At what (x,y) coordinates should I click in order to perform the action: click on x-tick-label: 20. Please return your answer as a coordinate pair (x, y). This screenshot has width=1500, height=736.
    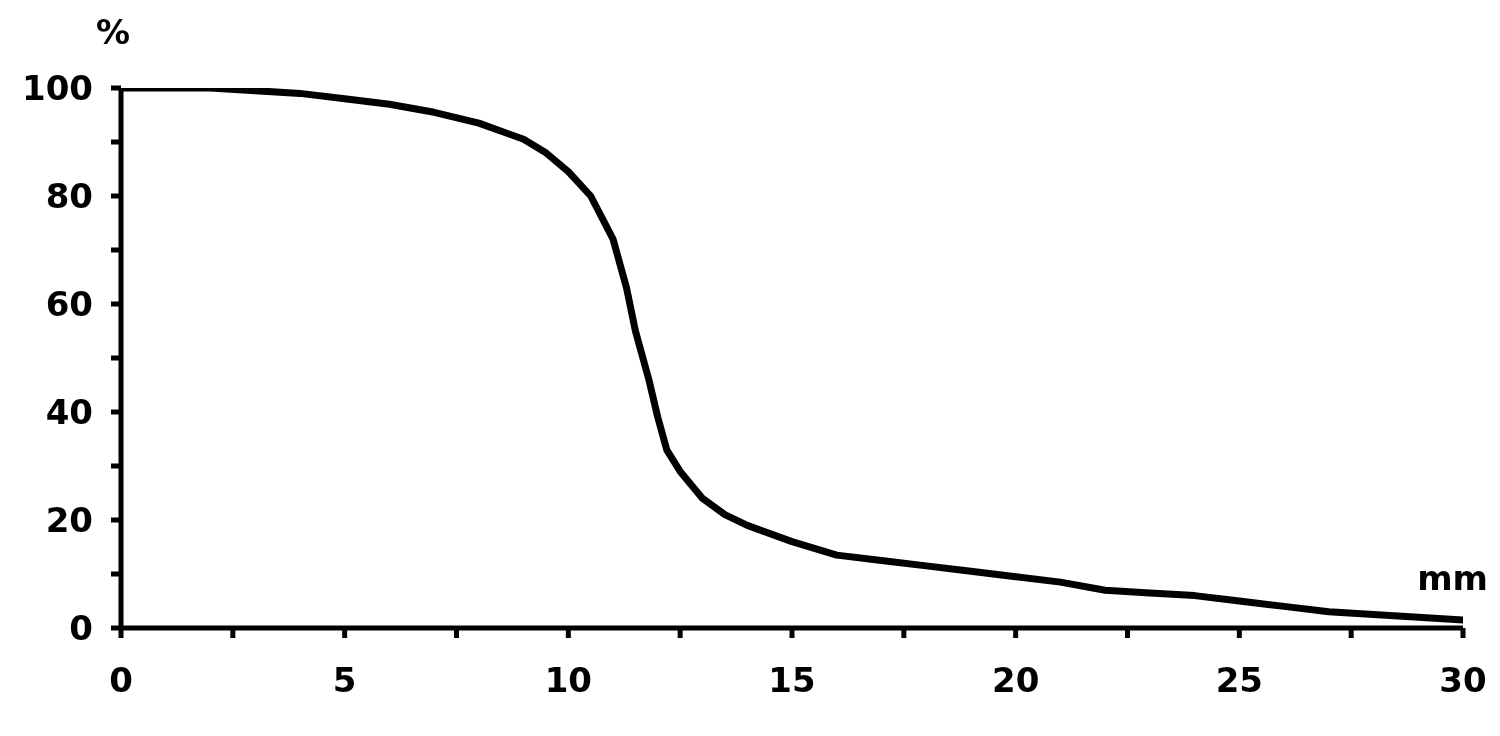
    Looking at the image, I should click on (1016, 680).